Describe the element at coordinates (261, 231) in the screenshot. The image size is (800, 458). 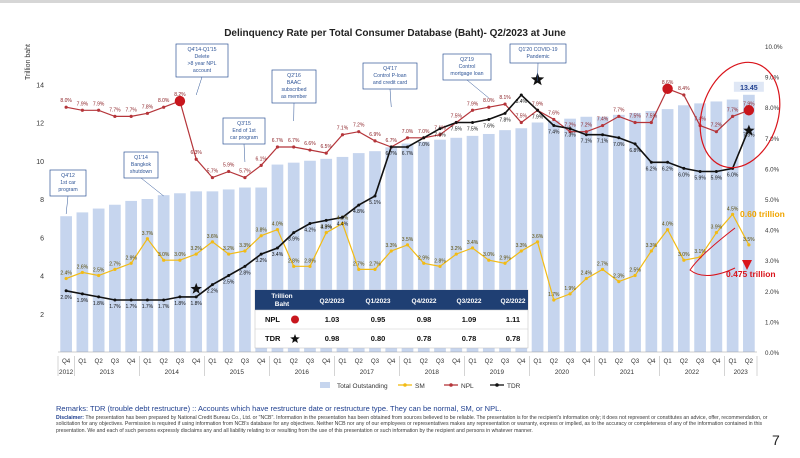
I see `sm-data-label: 3.8%` at that location.